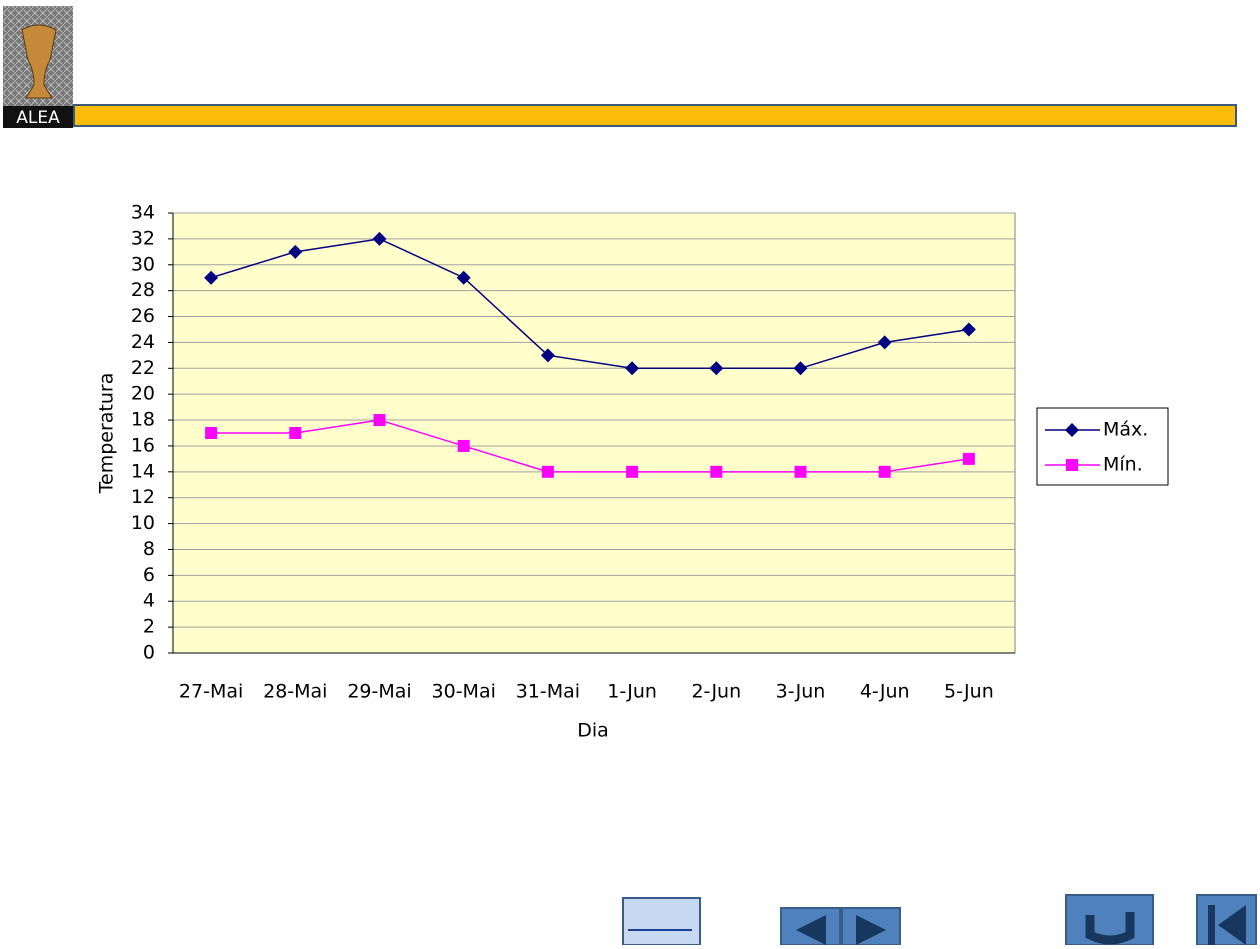 The height and width of the screenshot is (949, 1260). What do you see at coordinates (143, 523) in the screenshot?
I see `y-tick-label: 10` at bounding box center [143, 523].